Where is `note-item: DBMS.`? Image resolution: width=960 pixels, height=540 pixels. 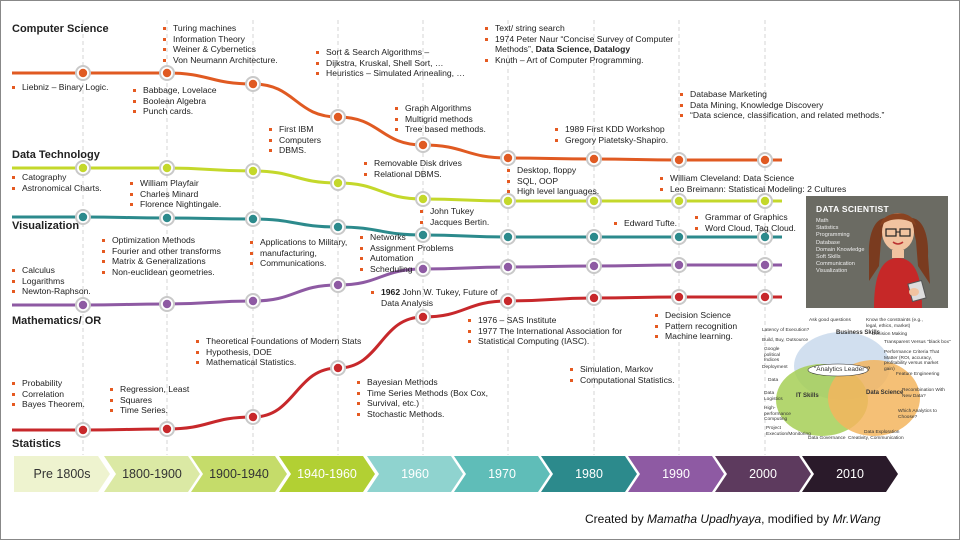
note-item: DBMS. is located at coordinates (295, 150).